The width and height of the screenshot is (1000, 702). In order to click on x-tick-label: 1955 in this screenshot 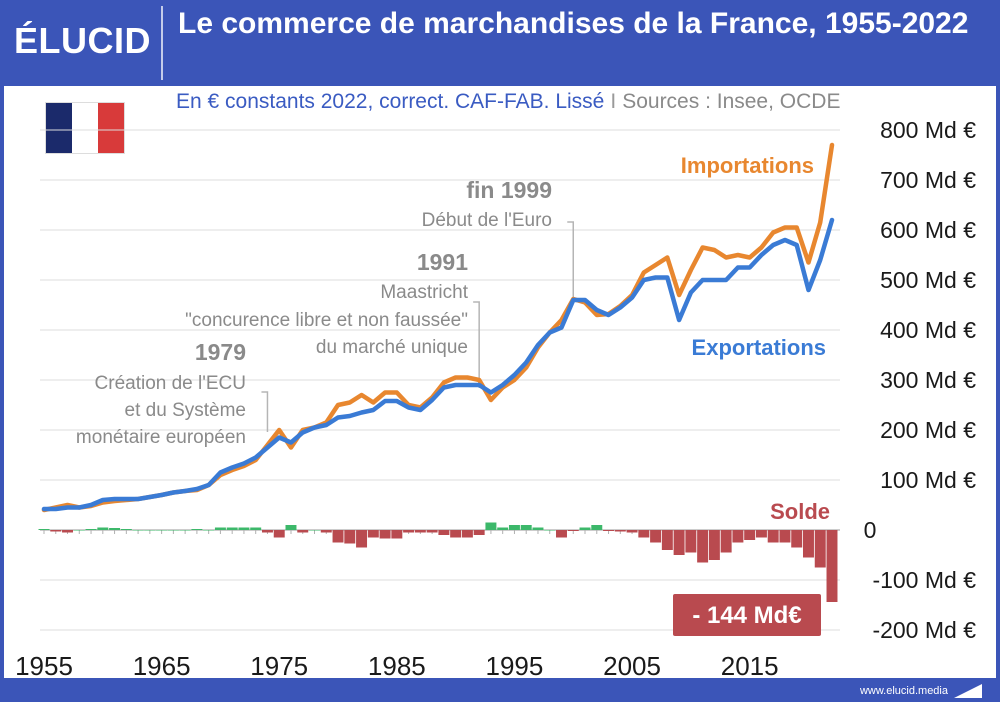, I will do `click(44, 666)`.